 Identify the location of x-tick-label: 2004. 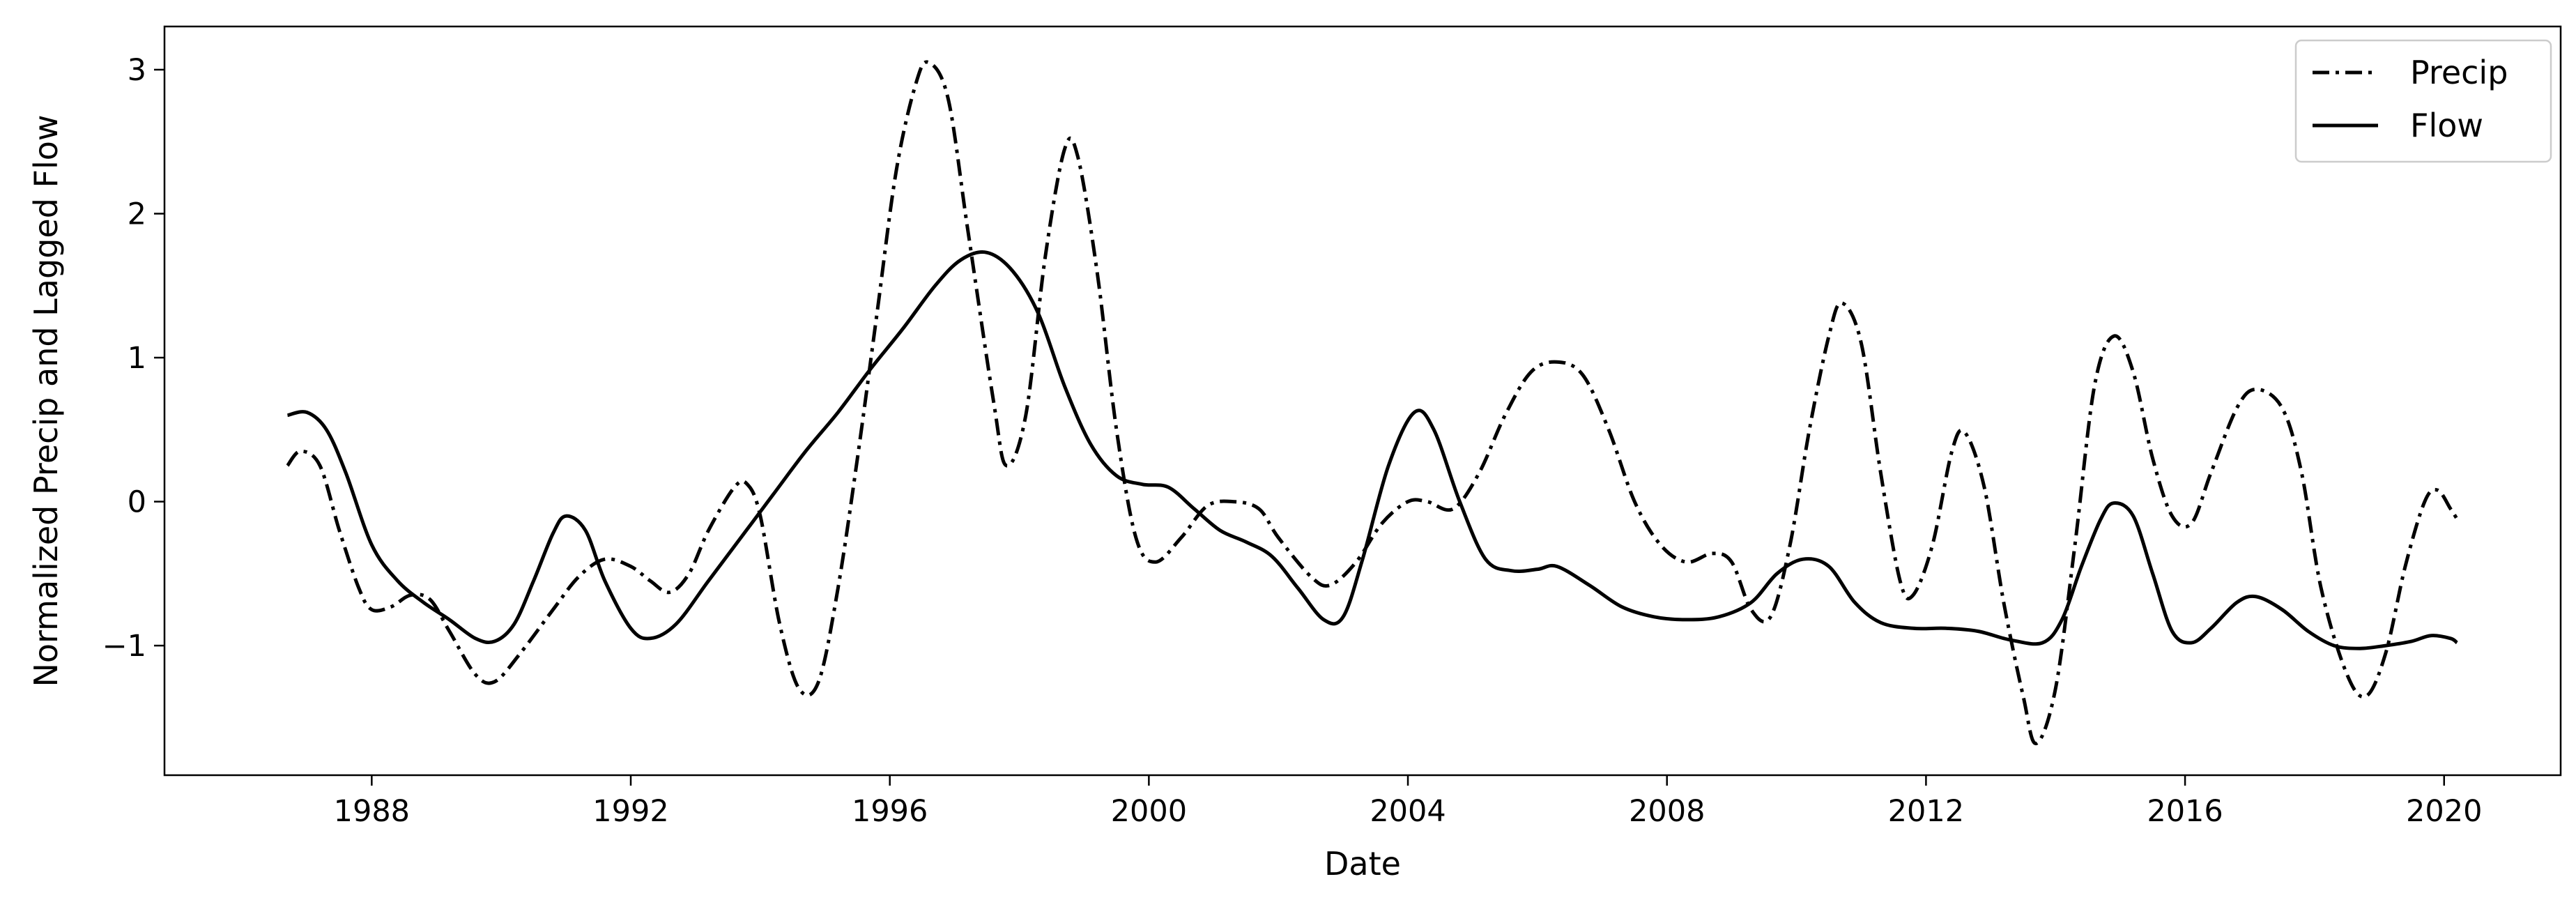
(1408, 811).